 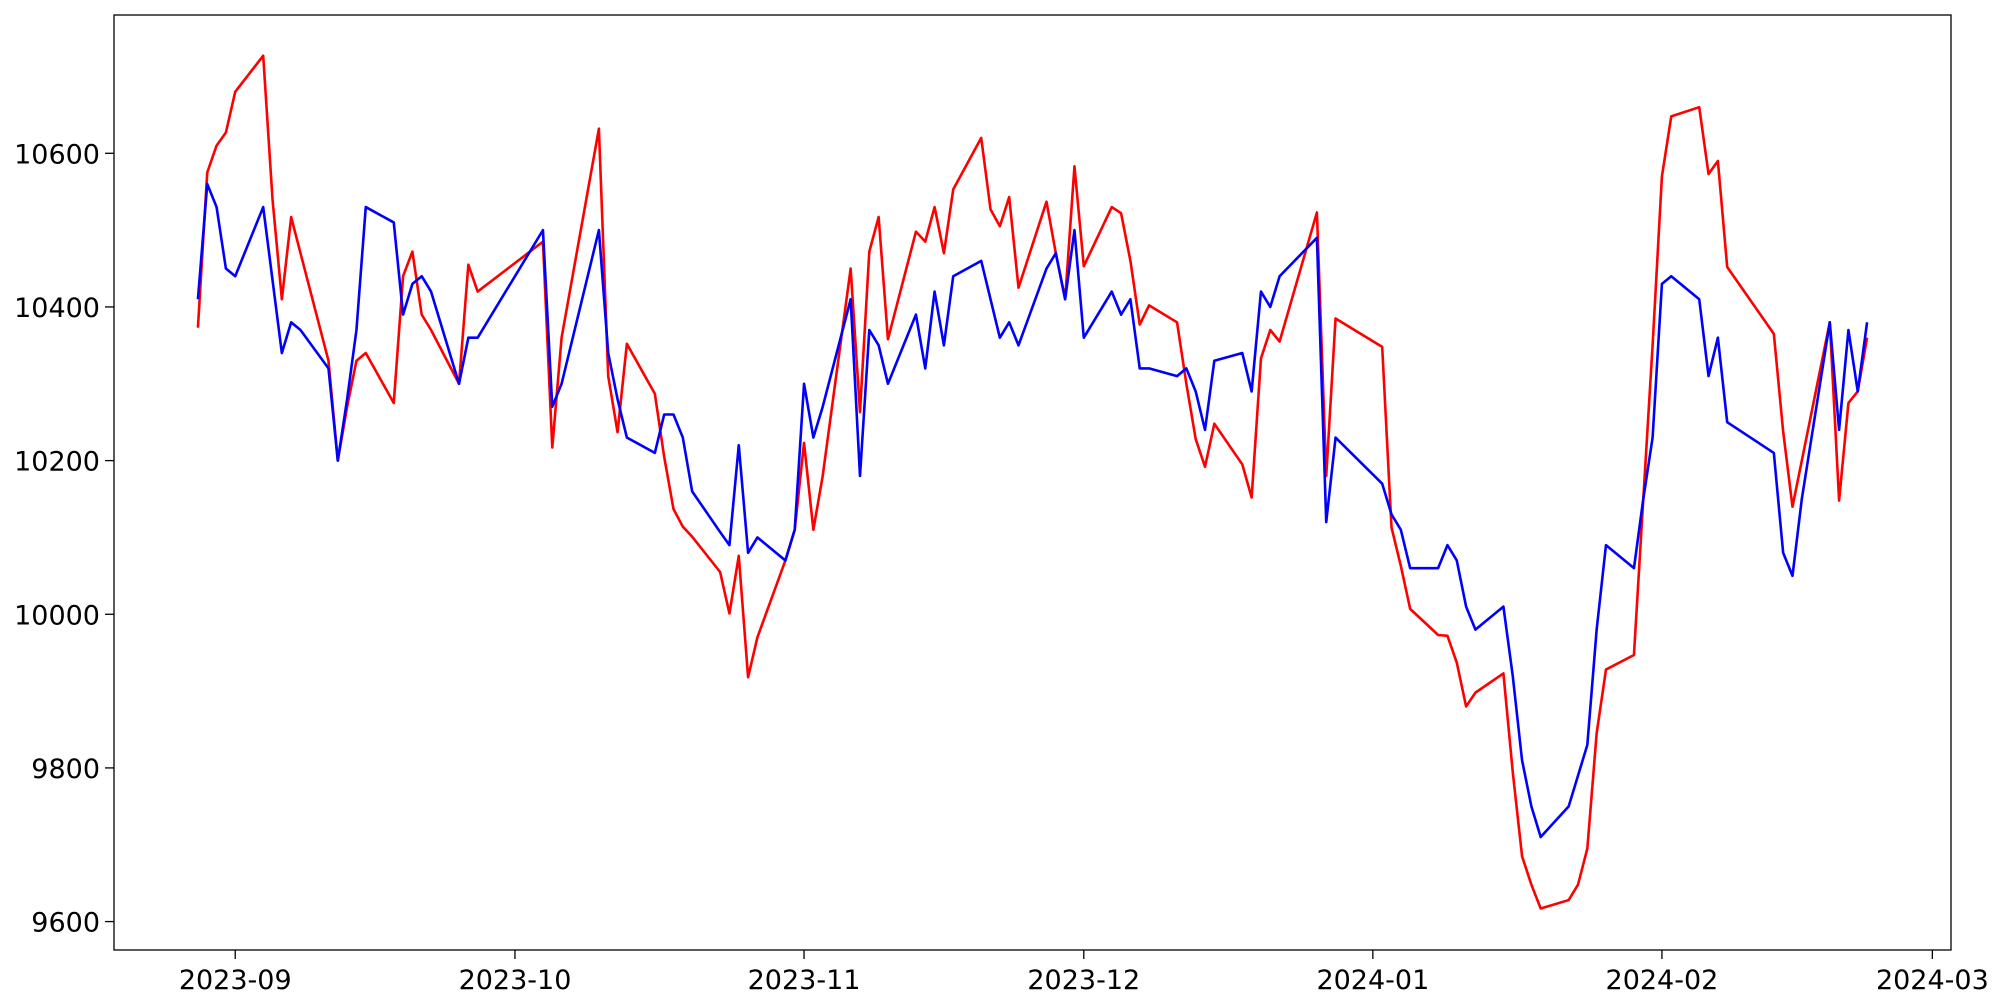 I want to click on y-tick-label: 10000, so click(x=57, y=615).